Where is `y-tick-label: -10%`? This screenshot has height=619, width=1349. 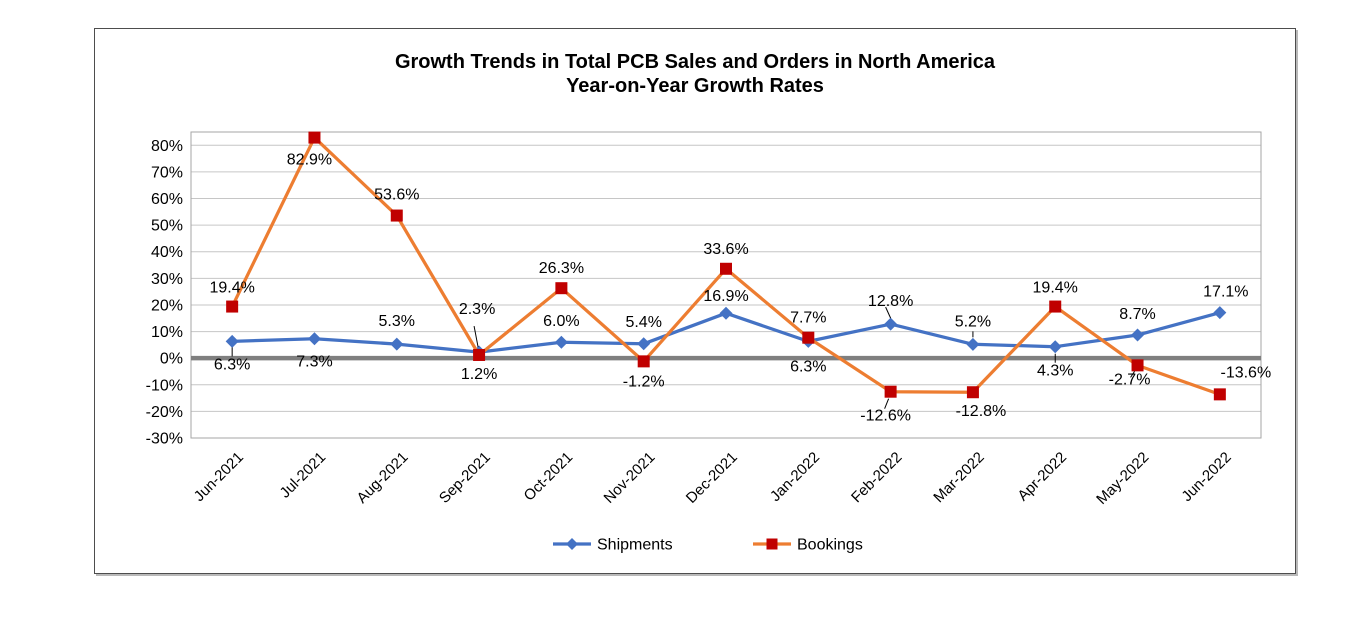 y-tick-label: -10% is located at coordinates (164, 385).